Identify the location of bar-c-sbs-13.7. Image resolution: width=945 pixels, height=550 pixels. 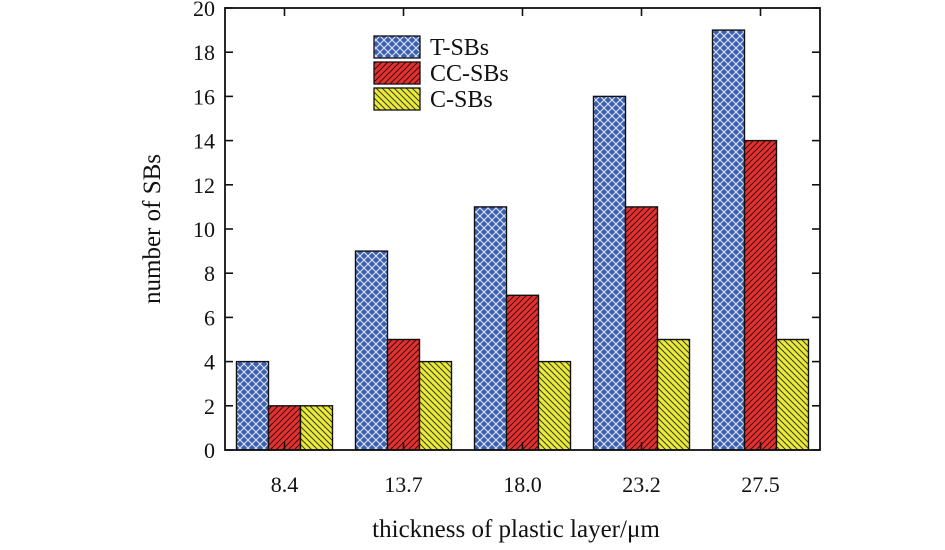
(435, 405).